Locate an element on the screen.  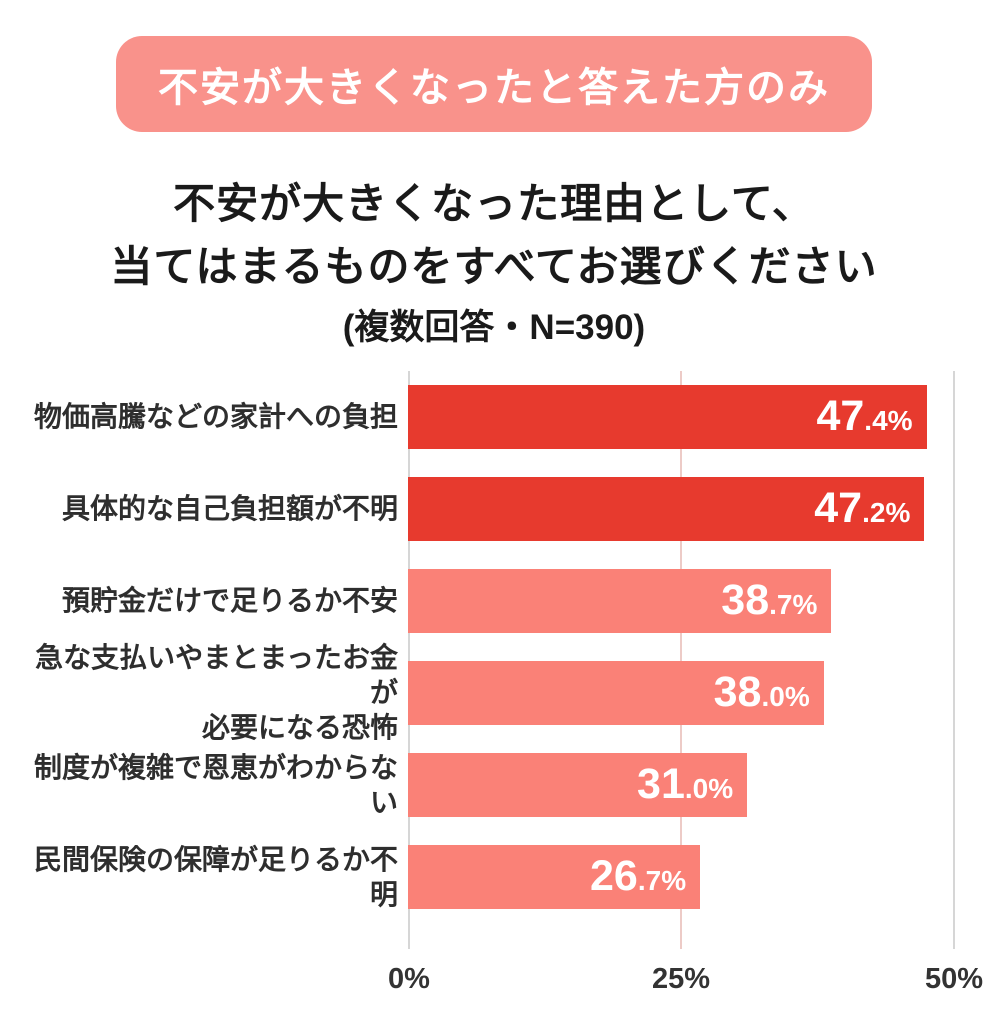
audience-badge: 不安が大きくなったと答えた方のみ is located at coordinates (494, 84).